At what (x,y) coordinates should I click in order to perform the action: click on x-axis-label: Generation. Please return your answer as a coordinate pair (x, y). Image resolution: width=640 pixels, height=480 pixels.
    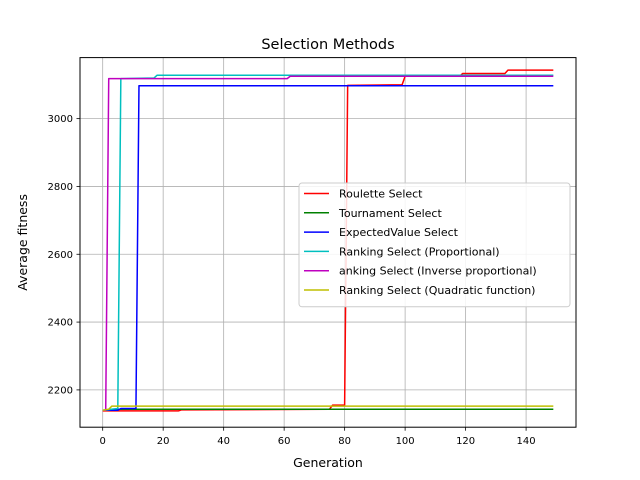
    Looking at the image, I should click on (328, 462).